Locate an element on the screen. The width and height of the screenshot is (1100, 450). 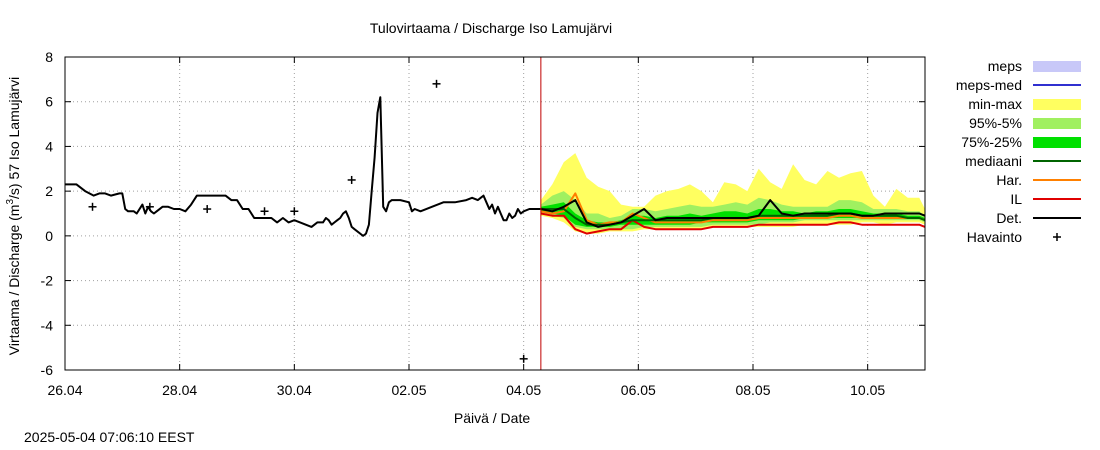
series-history-line is located at coordinates (303, 166).